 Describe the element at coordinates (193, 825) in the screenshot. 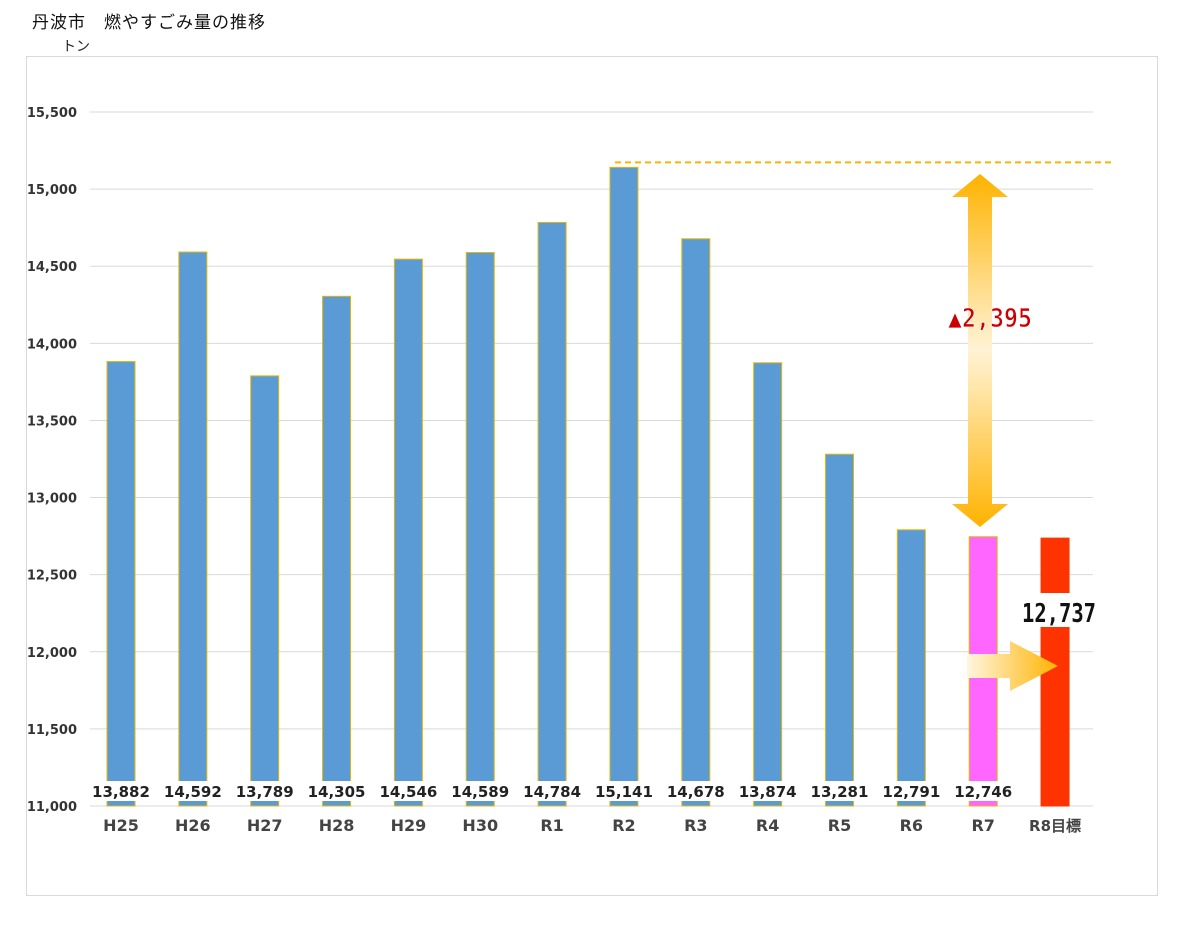

I see `x-tick-label: H26` at that location.